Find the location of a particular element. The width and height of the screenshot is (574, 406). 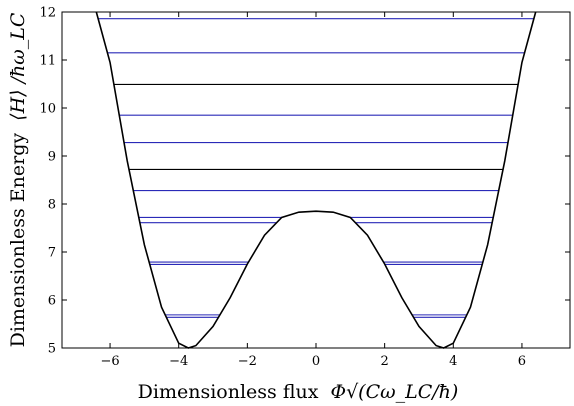

y-axis-title: Dimensionless Energy ⟨H⟩ /ħω_LC is located at coordinates (18, 179).